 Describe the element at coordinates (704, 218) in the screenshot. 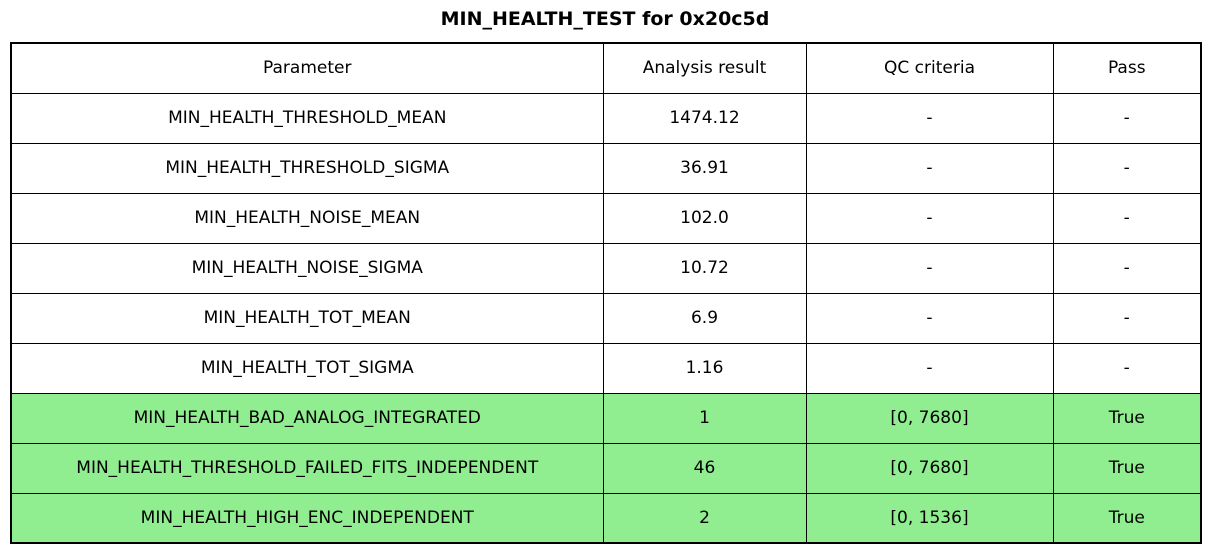

I see `cell-analysis-result: 102.0` at that location.